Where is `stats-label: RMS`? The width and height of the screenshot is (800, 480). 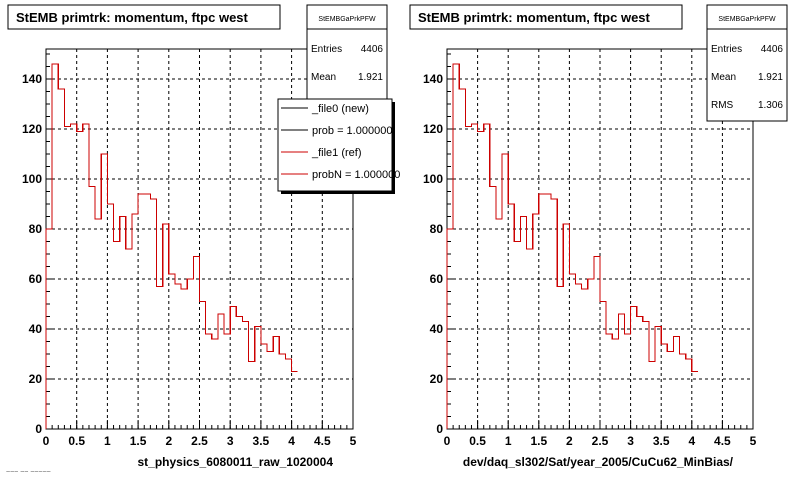 stats-label: RMS is located at coordinates (722, 105).